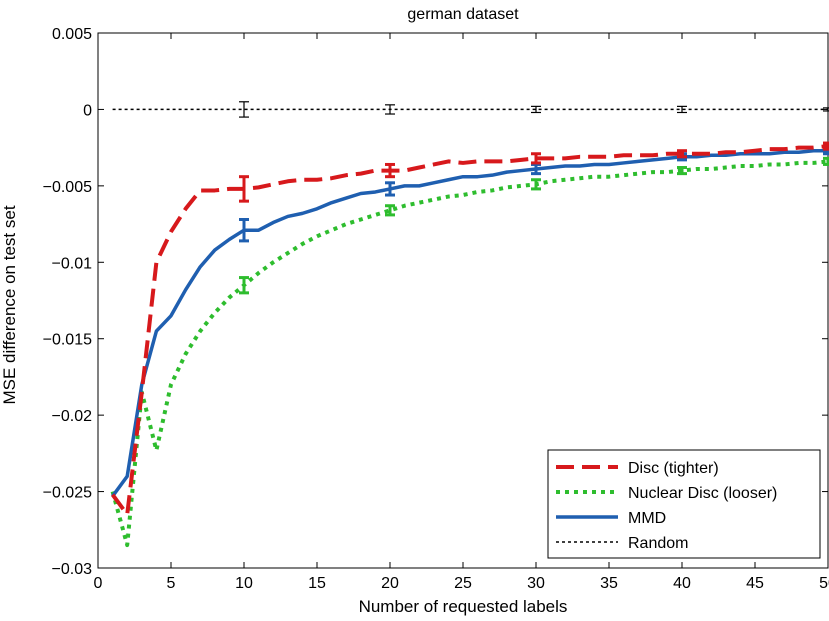 The height and width of the screenshot is (621, 829). I want to click on x-tick-label: 10, so click(244, 583).